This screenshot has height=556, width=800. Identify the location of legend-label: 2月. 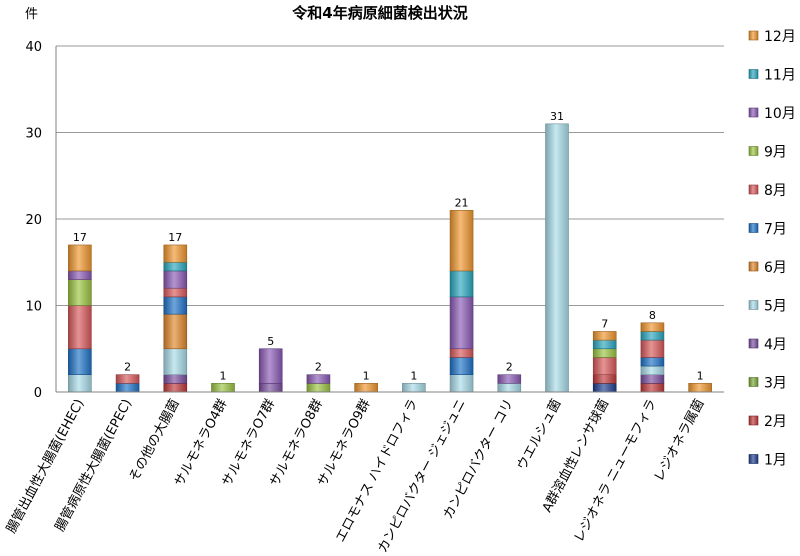
(775, 422).